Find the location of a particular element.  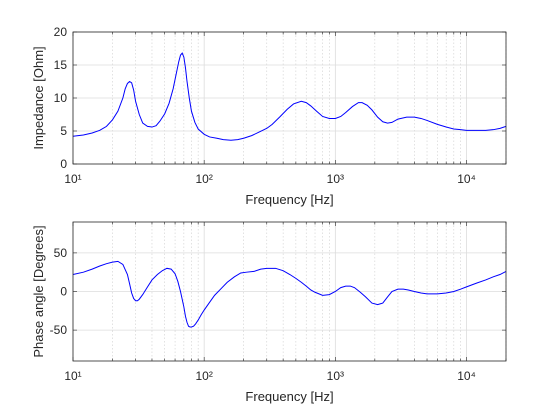

impedance-y-axis-label: Impedance [Ohm] is located at coordinates (38, 97).